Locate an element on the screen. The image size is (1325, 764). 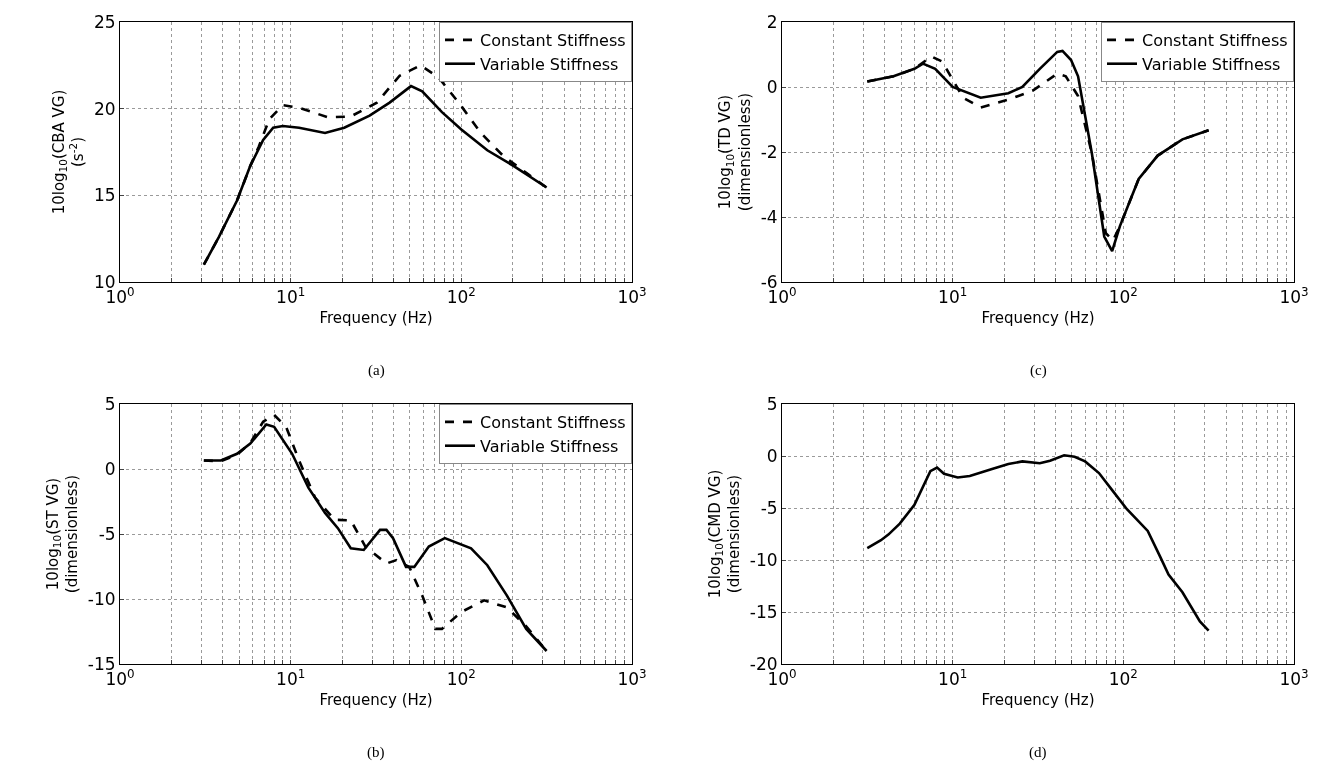
text: (d) is located at coordinates (1038, 752).